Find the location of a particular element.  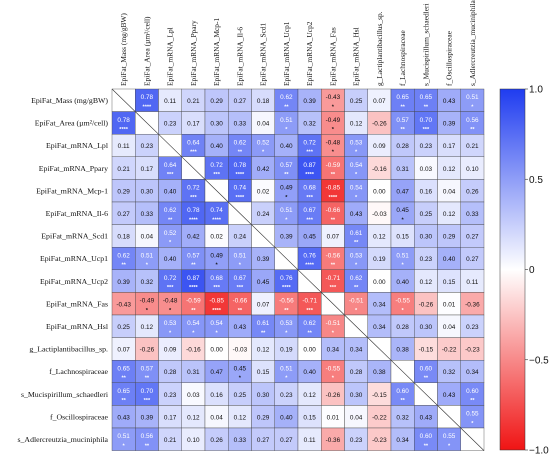

heatmap-cell: 0.24 is located at coordinates (240, 236).